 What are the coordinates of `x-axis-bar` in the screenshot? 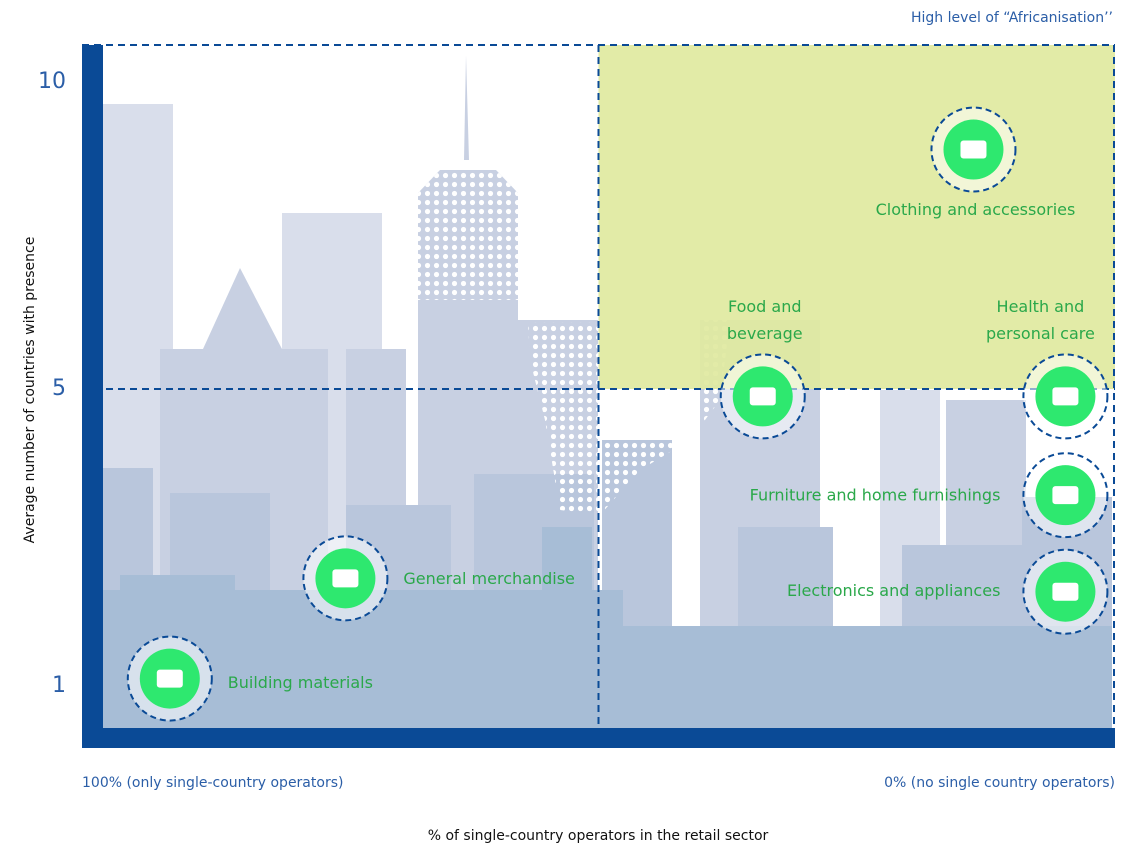 It's located at (598, 738).